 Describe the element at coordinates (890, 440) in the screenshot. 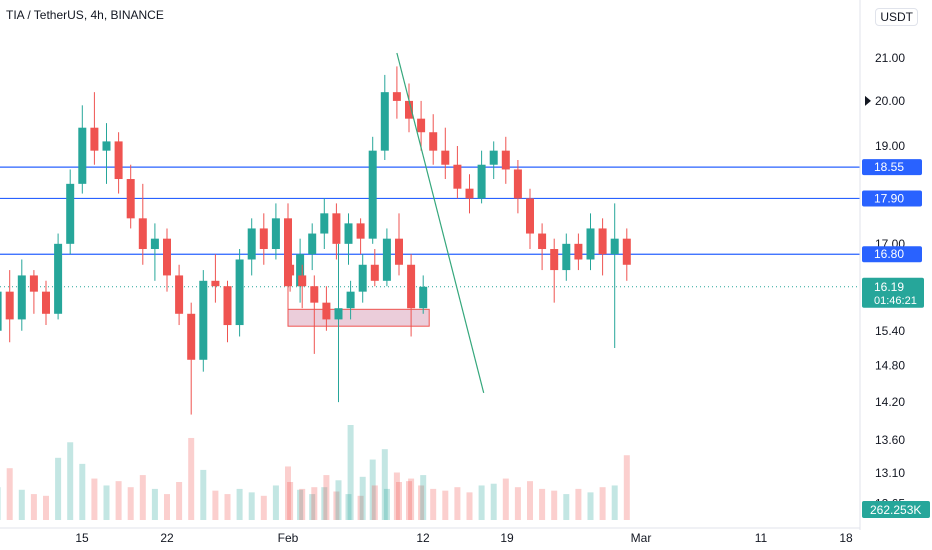

I see `price-tick-label: 13.60` at that location.